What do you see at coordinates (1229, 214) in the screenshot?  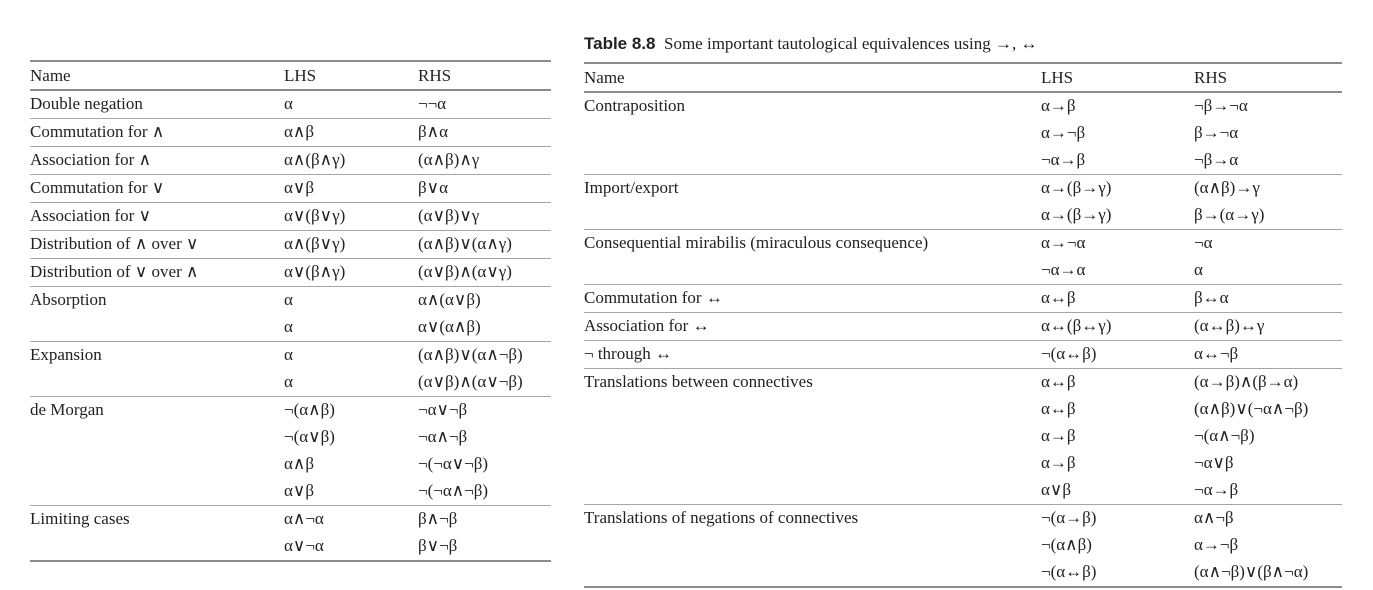 I see `row-rhs-cell: β→(α→γ)` at bounding box center [1229, 214].